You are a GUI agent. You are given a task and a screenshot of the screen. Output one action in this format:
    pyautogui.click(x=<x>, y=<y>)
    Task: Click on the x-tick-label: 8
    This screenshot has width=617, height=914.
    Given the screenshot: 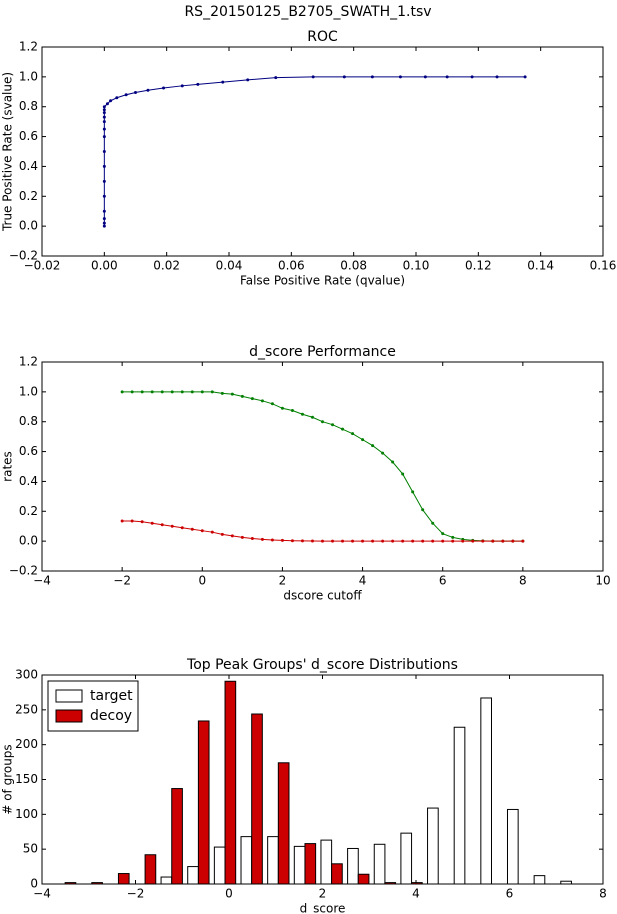 What is the action you would take?
    pyautogui.click(x=523, y=581)
    